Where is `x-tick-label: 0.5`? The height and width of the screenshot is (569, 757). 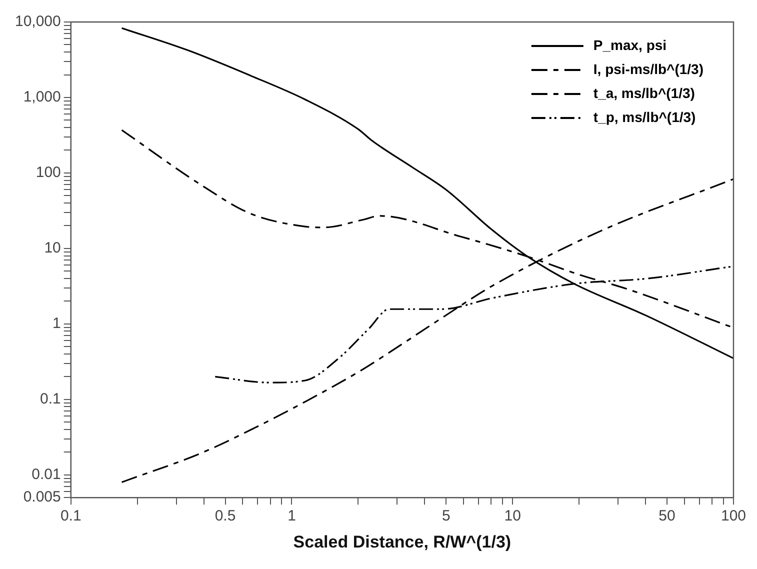 x-tick-label: 0.5 is located at coordinates (225, 516).